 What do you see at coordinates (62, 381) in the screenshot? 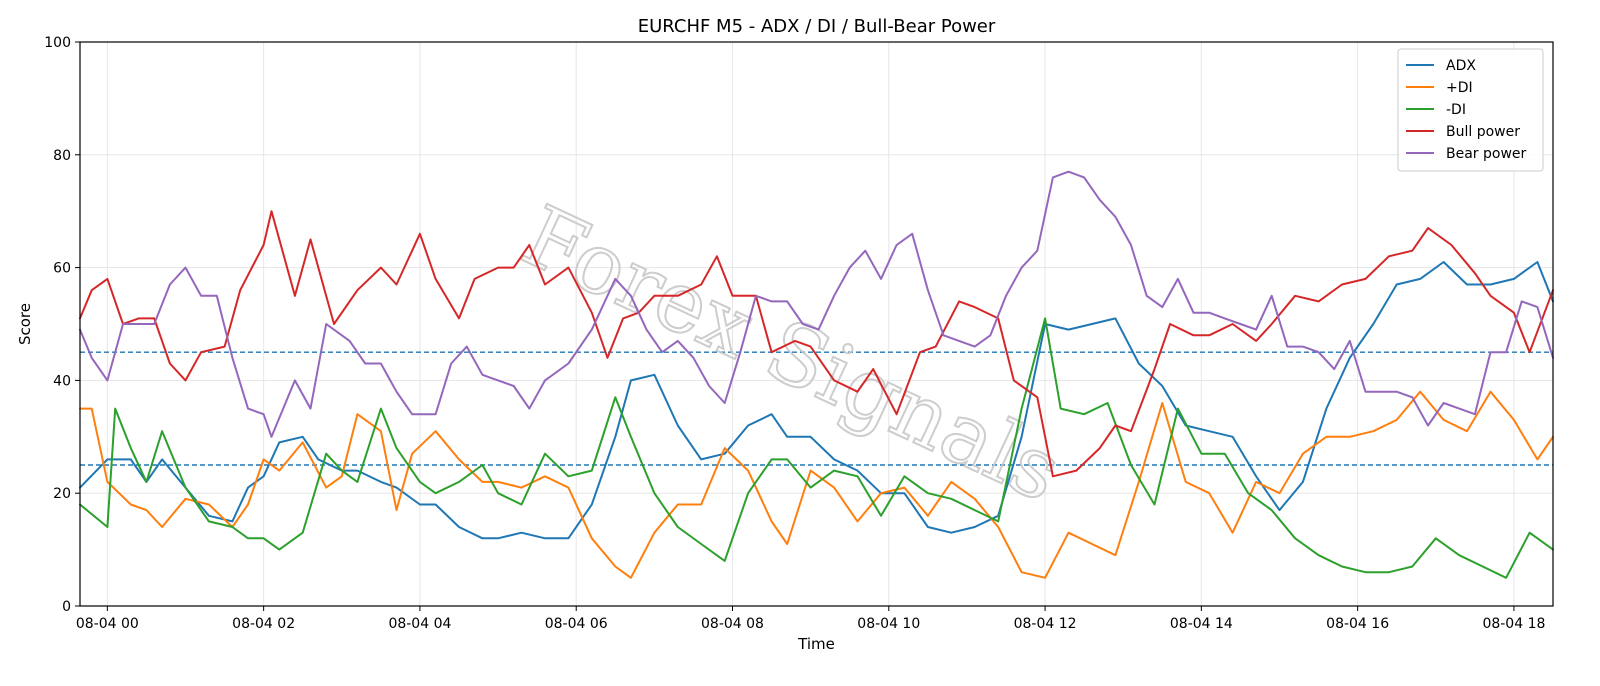
I see `y-tick-label: 40` at bounding box center [62, 381].